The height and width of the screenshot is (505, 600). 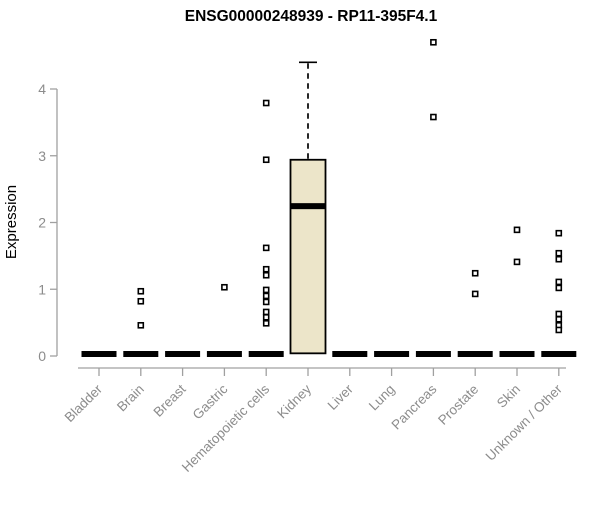 I want to click on y-tick-label: 3, so click(x=42, y=156).